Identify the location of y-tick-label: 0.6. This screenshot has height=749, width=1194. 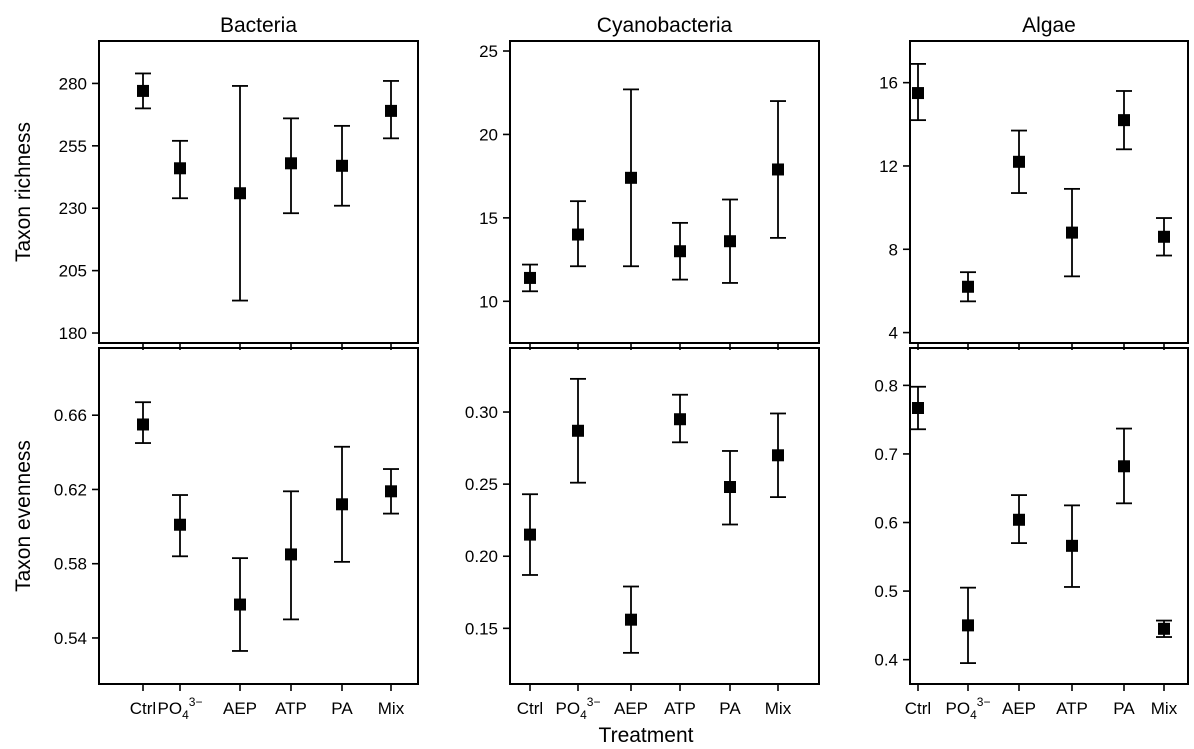
(886, 523).